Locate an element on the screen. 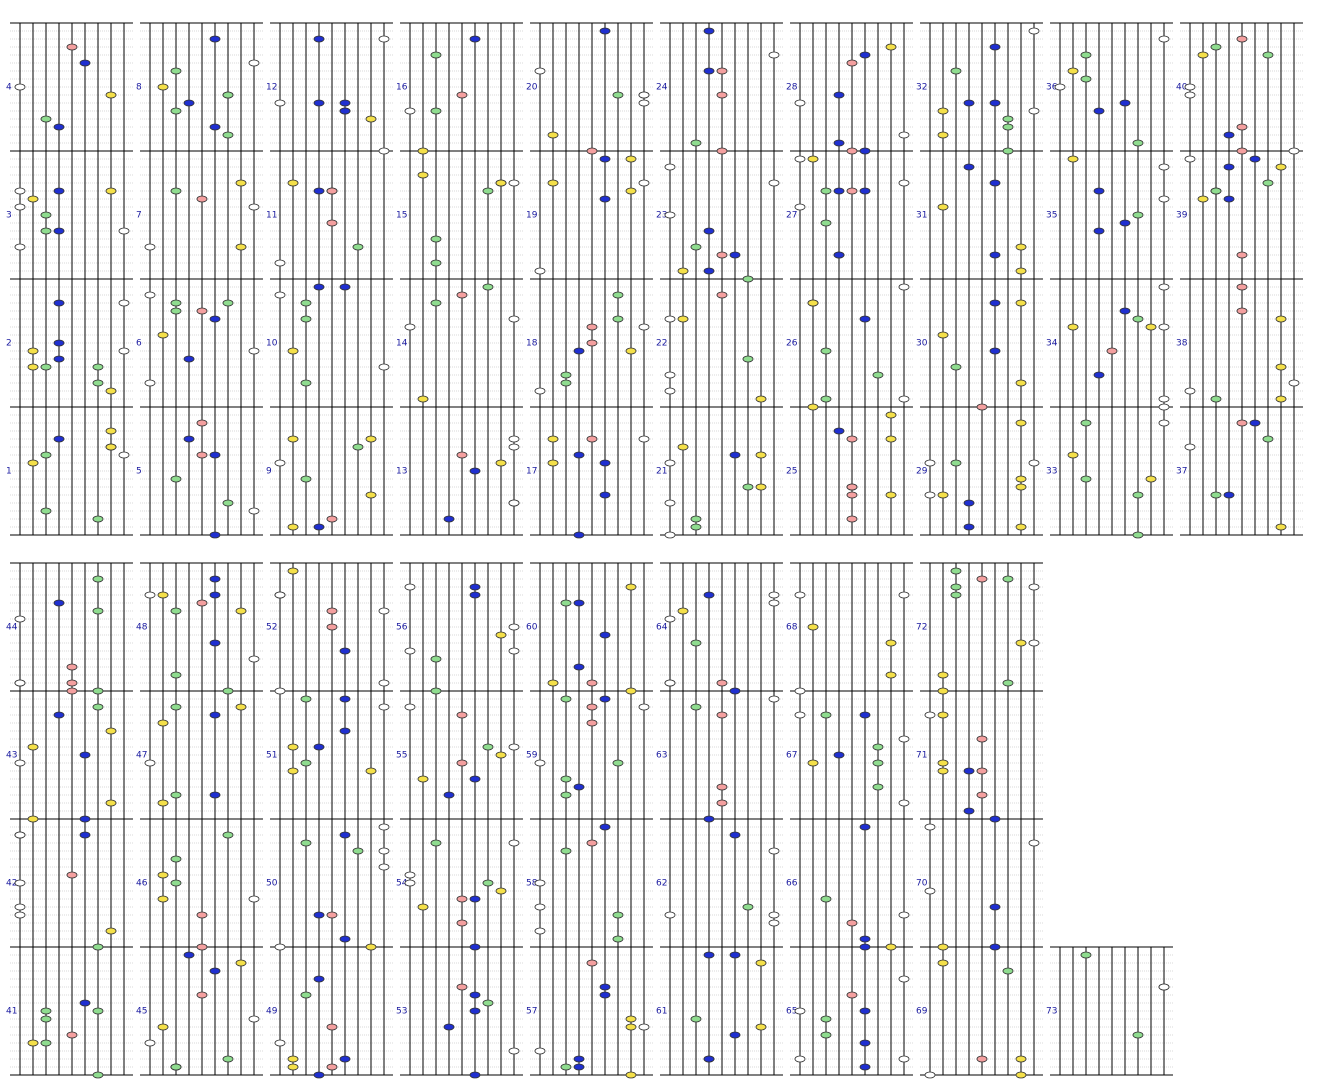 This screenshot has width=1320, height=1090. measure-number: 10 is located at coordinates (272, 344).